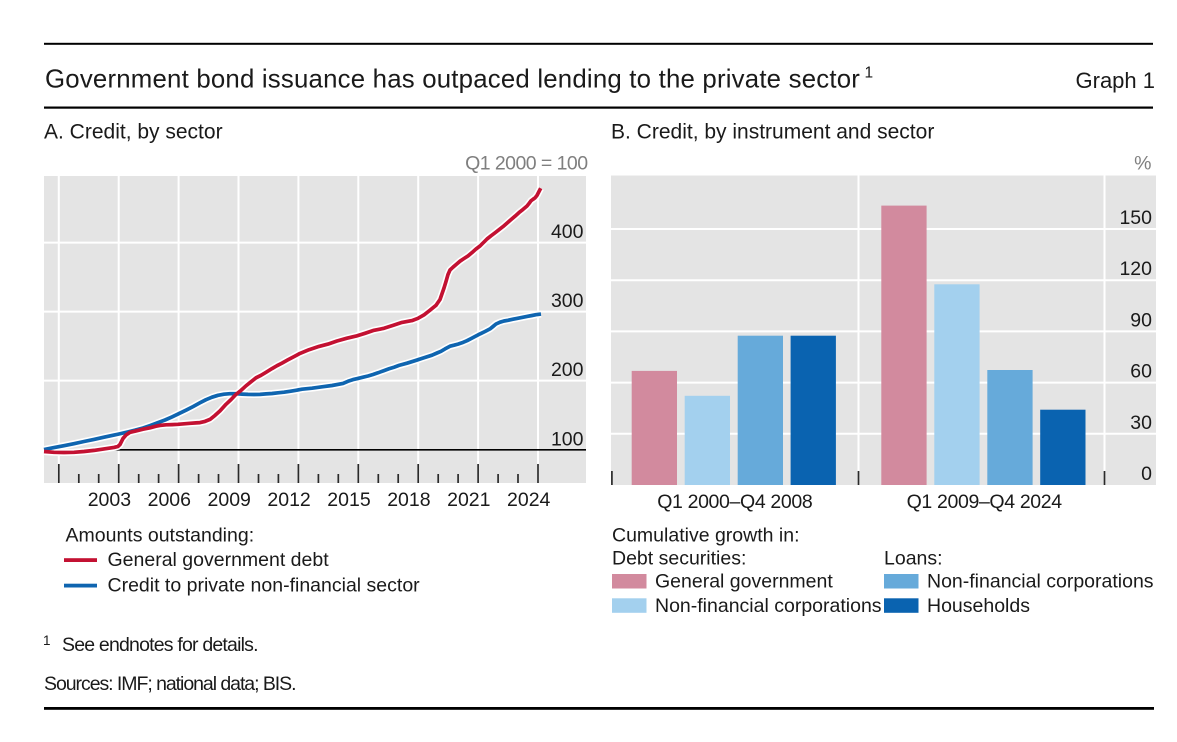  Describe the element at coordinates (1146, 474) in the screenshot. I see `svg-text: 0` at that location.